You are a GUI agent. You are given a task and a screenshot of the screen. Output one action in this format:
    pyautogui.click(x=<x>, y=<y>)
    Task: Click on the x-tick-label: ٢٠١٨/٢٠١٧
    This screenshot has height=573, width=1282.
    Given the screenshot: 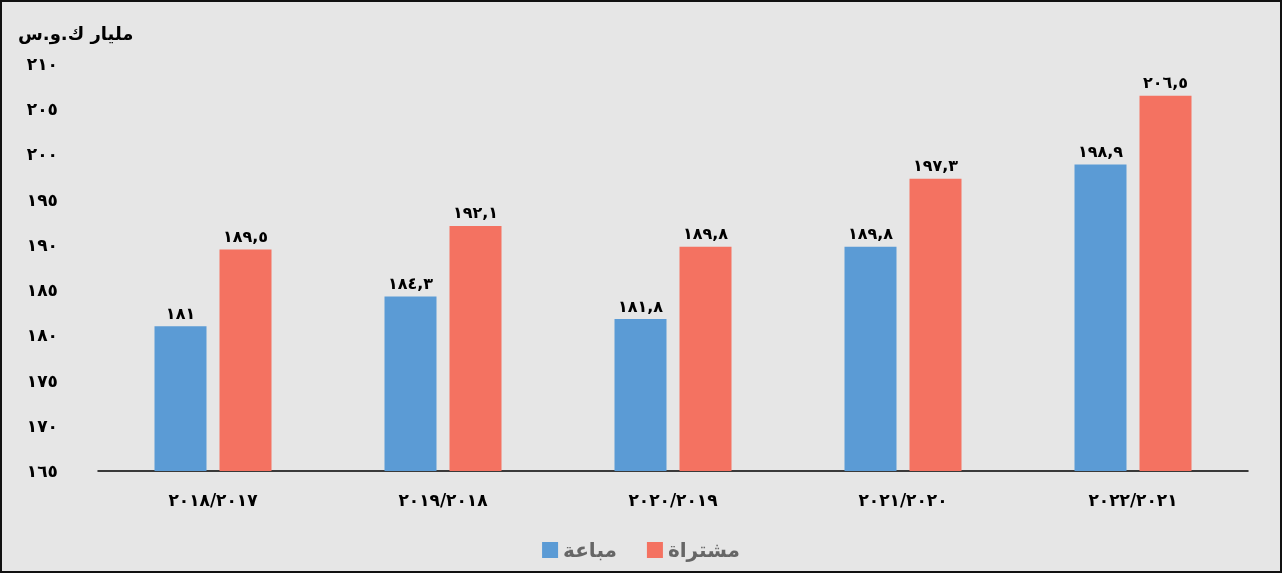 What is the action you would take?
    pyautogui.click(x=213, y=499)
    